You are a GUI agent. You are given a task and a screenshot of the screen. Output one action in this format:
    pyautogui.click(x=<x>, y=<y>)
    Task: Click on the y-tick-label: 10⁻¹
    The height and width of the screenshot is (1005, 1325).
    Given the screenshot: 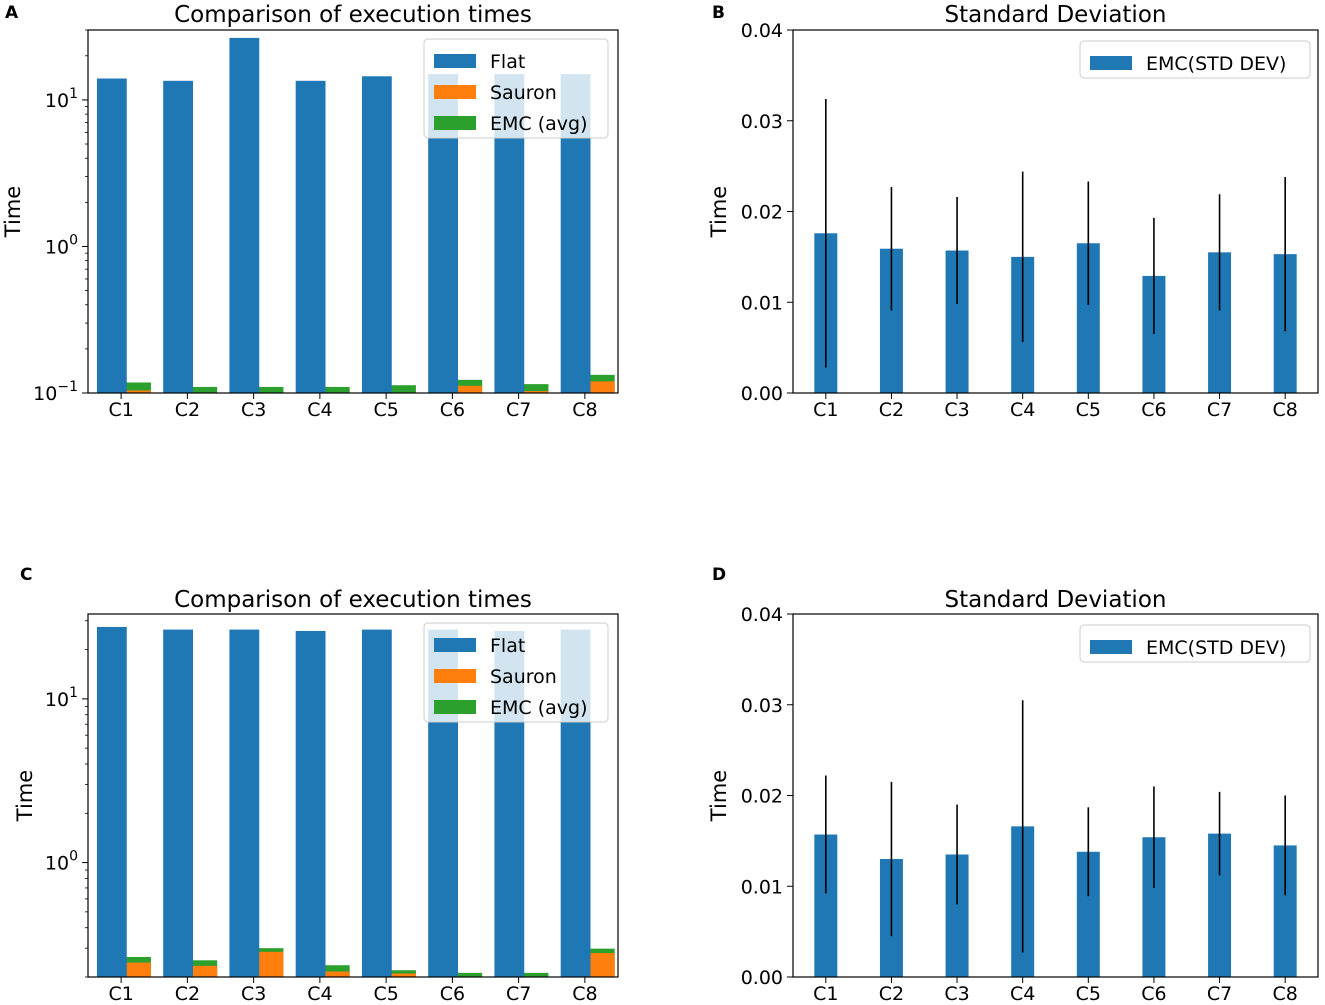 What is the action you would take?
    pyautogui.click(x=55, y=392)
    